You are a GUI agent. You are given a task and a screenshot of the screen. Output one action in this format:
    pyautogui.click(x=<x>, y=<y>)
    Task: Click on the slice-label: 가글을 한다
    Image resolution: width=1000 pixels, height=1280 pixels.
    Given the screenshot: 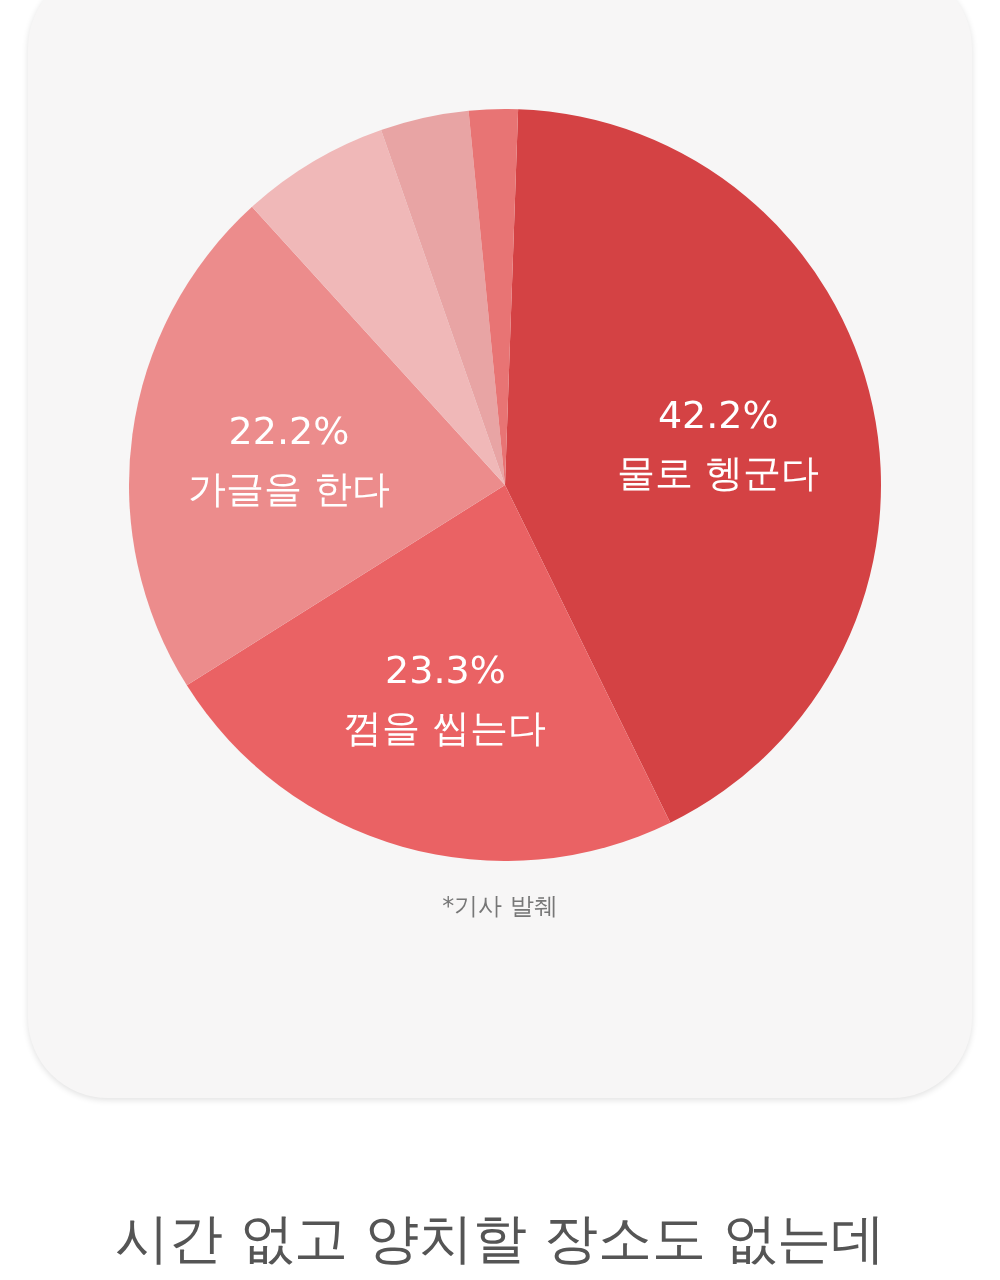 What is the action you would take?
    pyautogui.click(x=288, y=488)
    